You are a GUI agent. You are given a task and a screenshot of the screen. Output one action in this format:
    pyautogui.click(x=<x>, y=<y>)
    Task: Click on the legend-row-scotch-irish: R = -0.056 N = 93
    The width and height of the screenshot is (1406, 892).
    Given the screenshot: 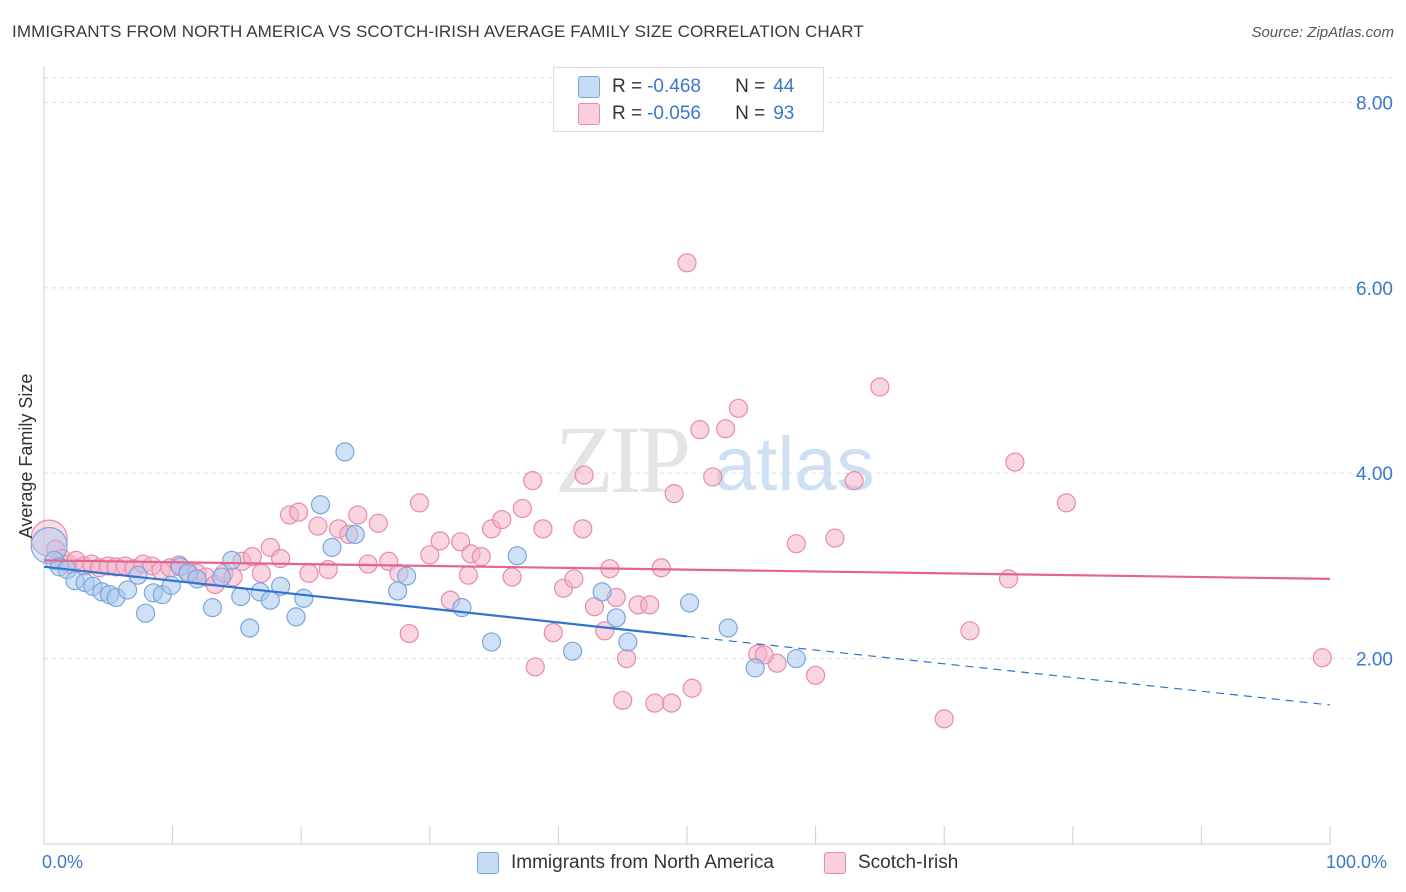 What is the action you would take?
    pyautogui.click(x=686, y=114)
    